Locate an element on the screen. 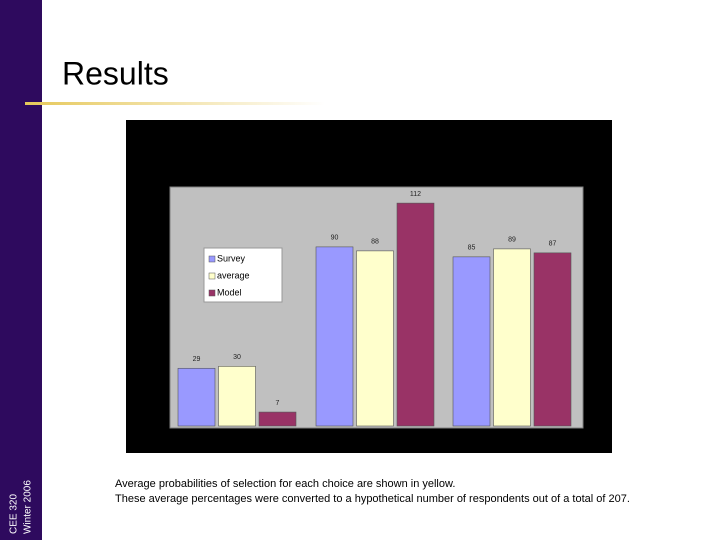  data-label: 29 is located at coordinates (197, 359).